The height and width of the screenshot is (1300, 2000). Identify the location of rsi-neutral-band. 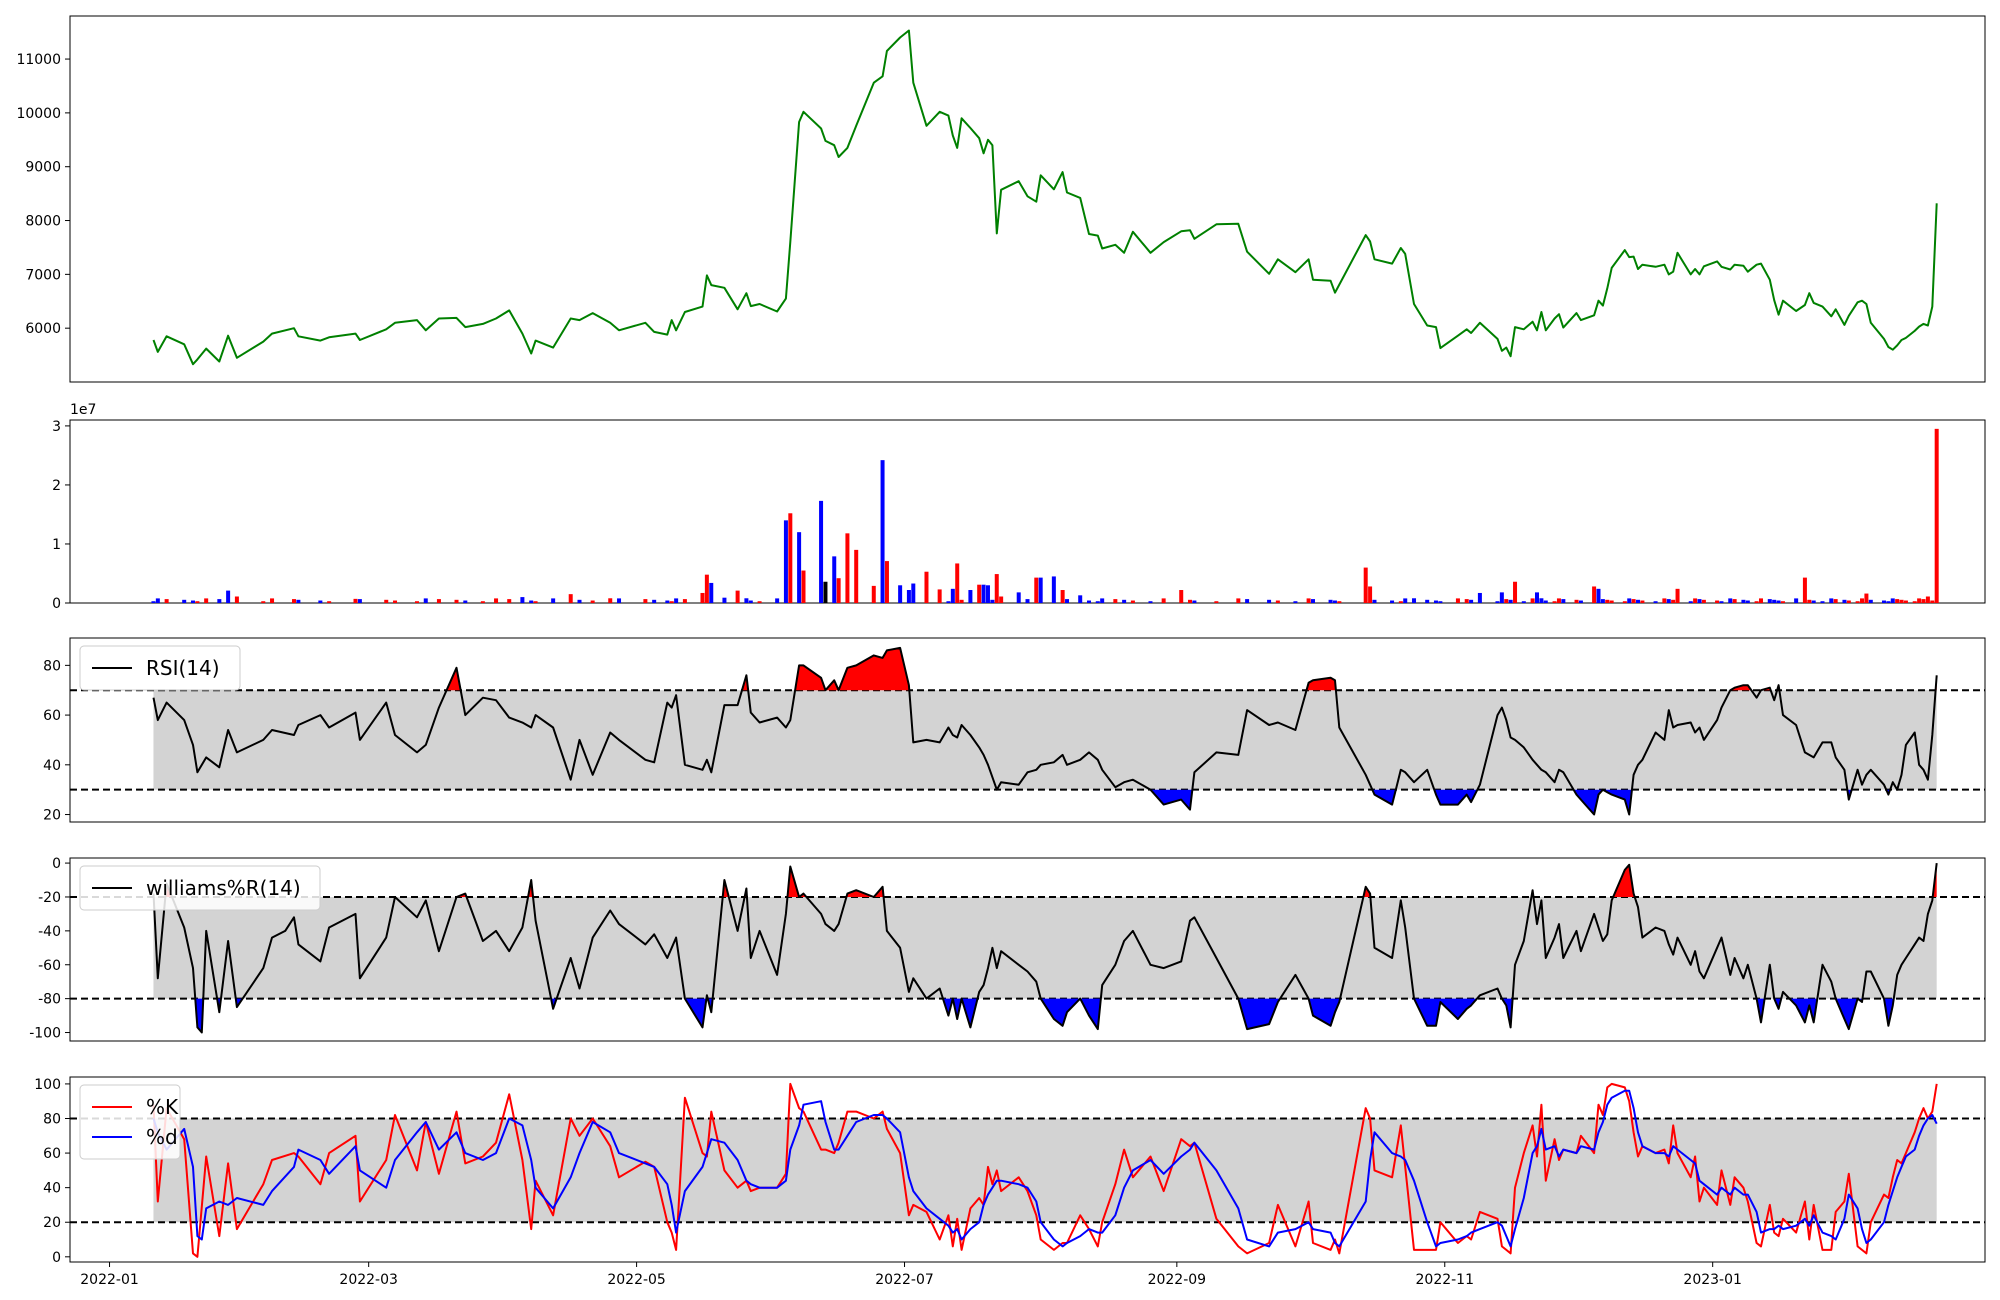
(1045, 740).